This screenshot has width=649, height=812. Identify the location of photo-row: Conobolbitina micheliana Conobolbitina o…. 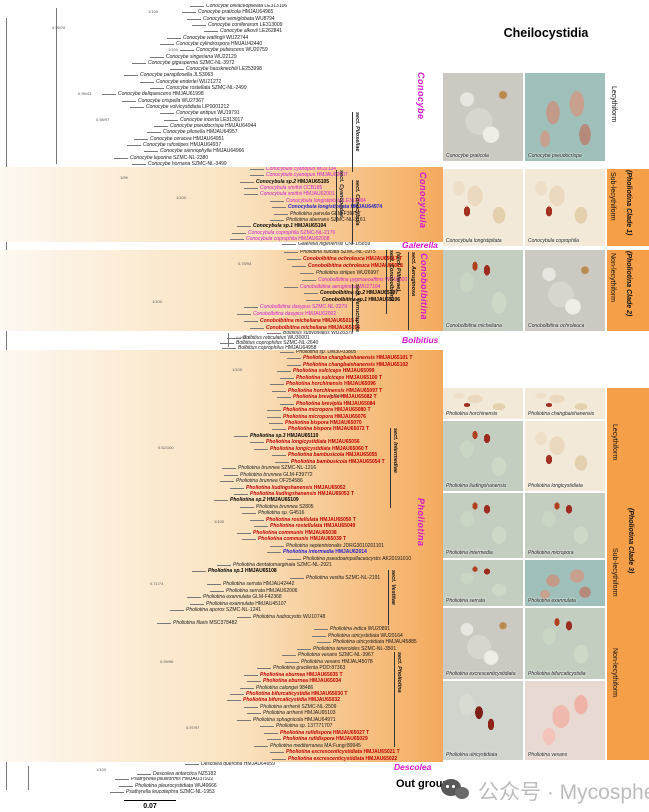
(524, 290).